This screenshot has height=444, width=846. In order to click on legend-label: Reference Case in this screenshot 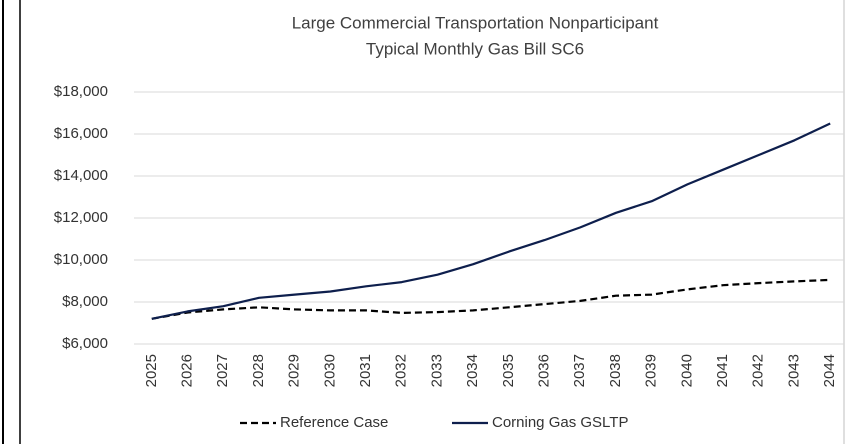, I will do `click(334, 422)`.